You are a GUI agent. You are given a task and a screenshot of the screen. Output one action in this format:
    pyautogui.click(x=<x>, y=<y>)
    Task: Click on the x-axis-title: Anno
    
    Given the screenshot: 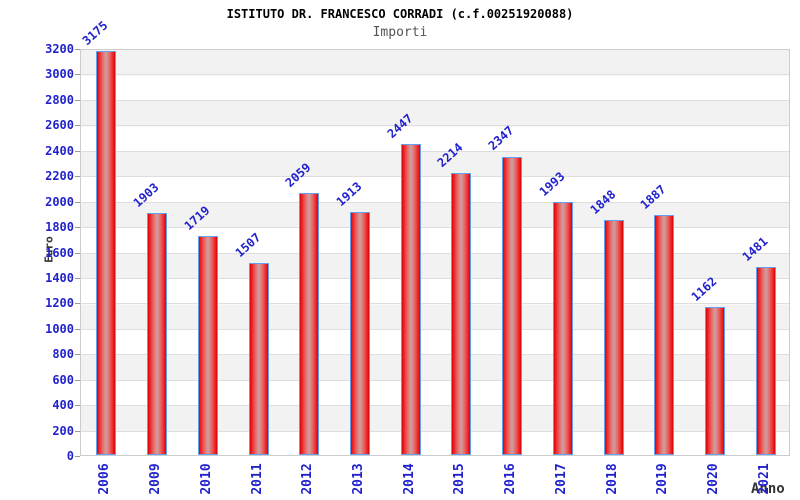 What is the action you would take?
    pyautogui.click(x=768, y=489)
    